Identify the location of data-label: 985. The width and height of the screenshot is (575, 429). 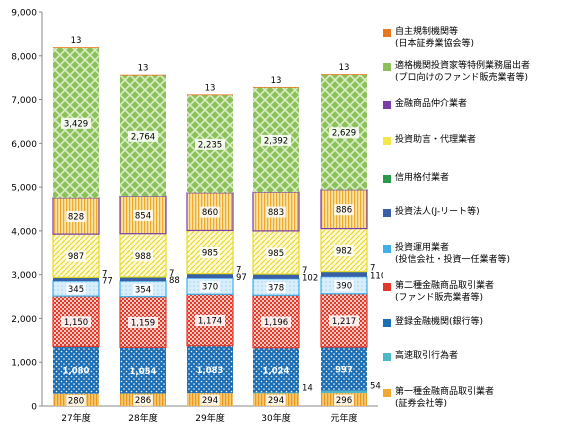
(210, 254).